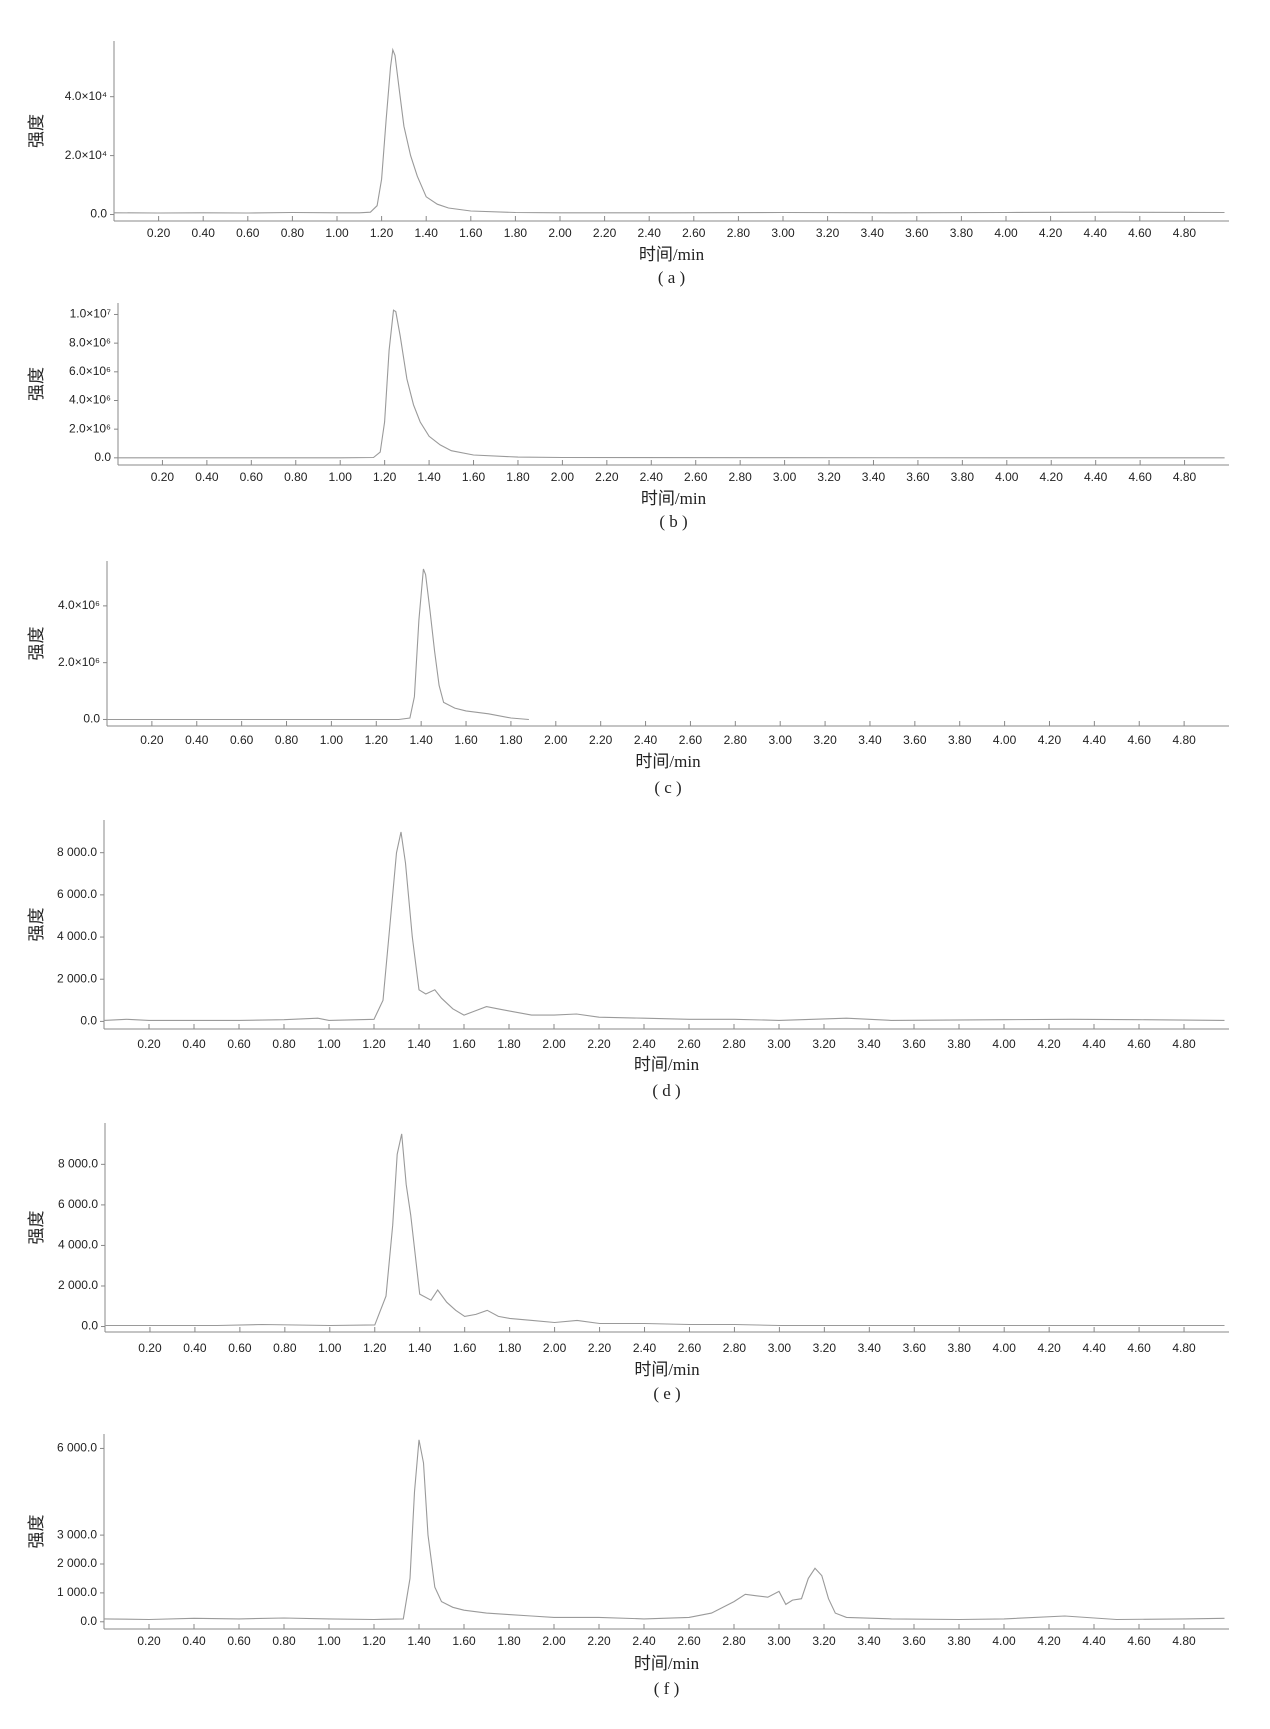 The width and height of the screenshot is (1270, 1729). What do you see at coordinates (671, 277) in the screenshot?
I see `caption: ( a )` at bounding box center [671, 277].